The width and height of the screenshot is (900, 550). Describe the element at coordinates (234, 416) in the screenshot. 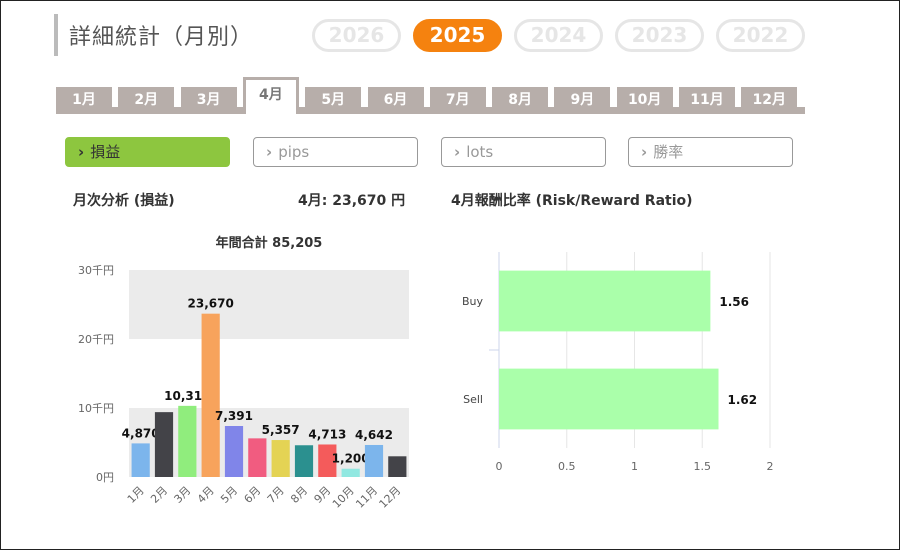

I see `data-label: 7,391` at that location.